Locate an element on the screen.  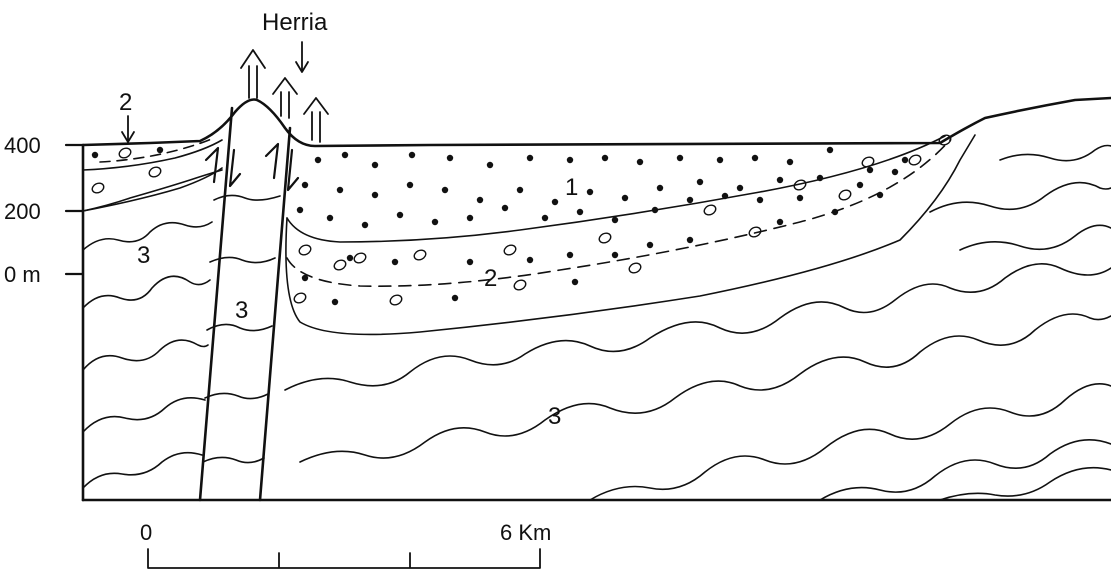
label-0m: 0 m is located at coordinates (22, 274).